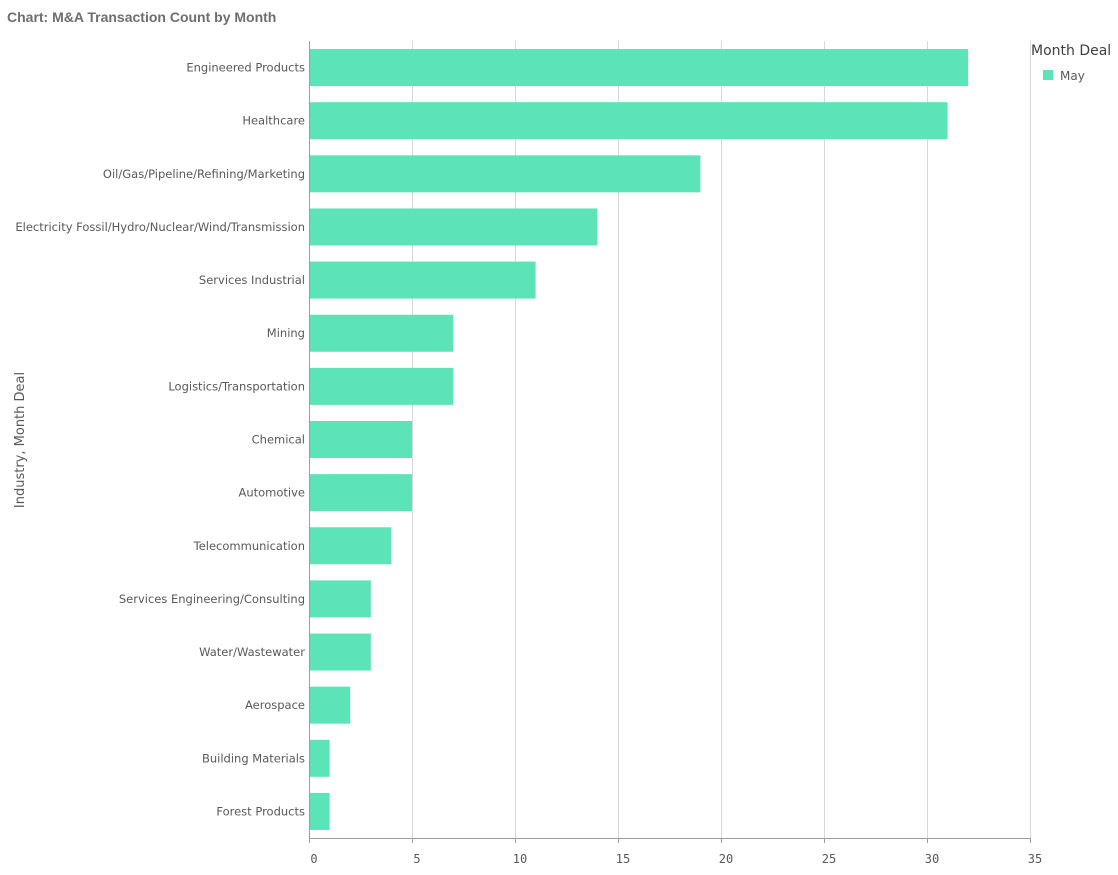 The image size is (1118, 875). I want to click on legend-title: Month Deal, so click(1071, 51).